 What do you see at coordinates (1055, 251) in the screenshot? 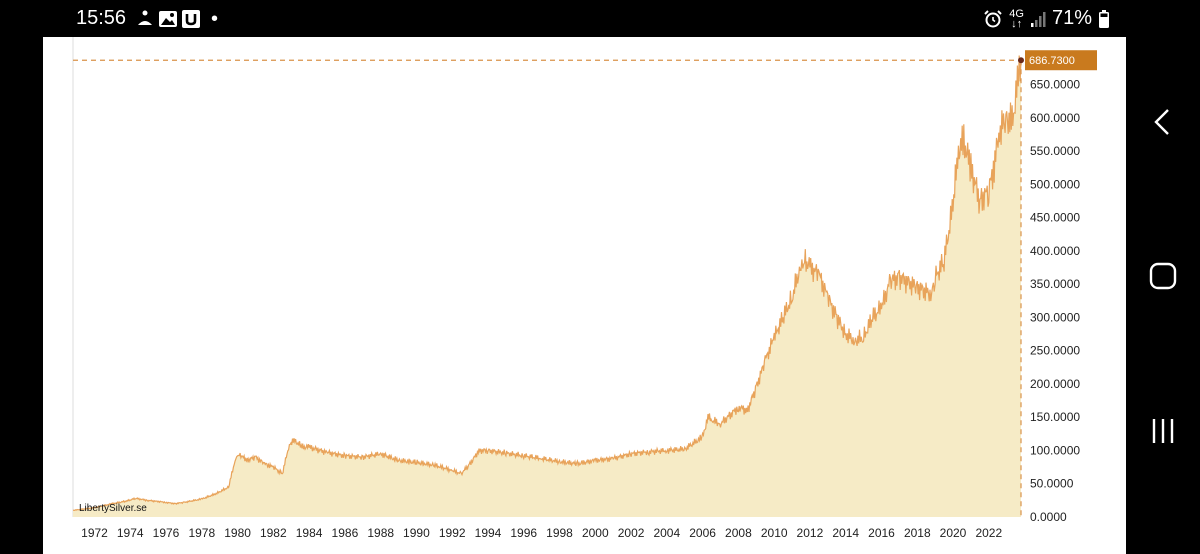
I see `y-tick-label: 400.0000` at bounding box center [1055, 251].